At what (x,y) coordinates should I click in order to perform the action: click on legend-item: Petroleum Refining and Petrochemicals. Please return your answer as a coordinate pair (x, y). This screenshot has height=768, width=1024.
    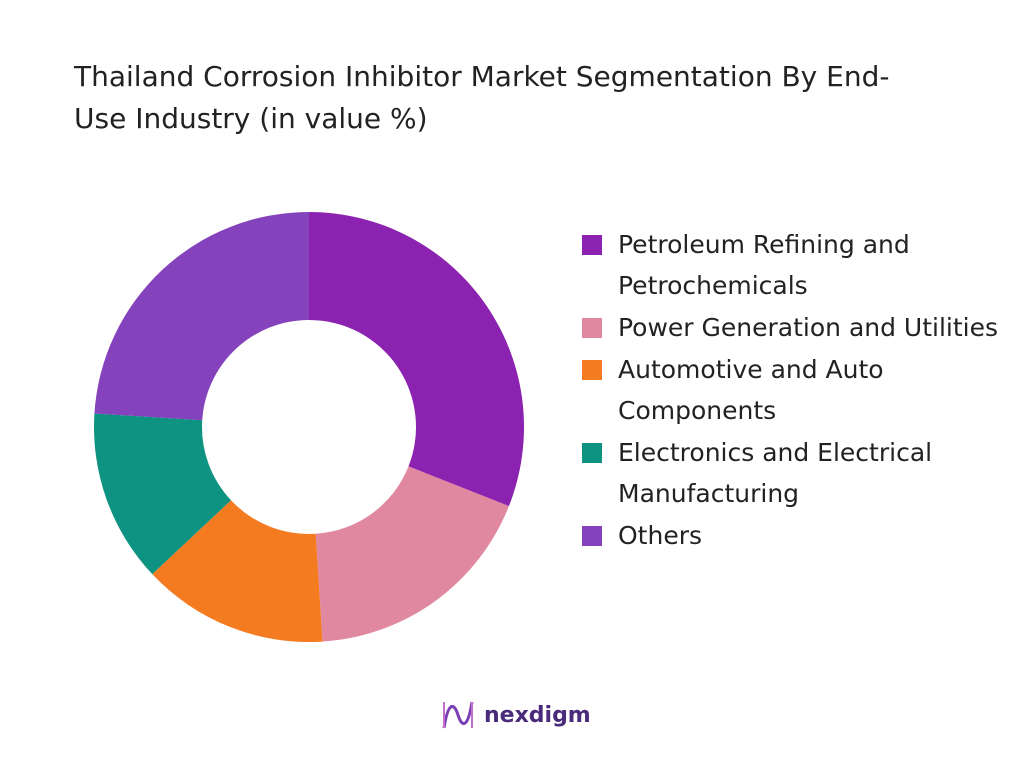
    Looking at the image, I should click on (795, 265).